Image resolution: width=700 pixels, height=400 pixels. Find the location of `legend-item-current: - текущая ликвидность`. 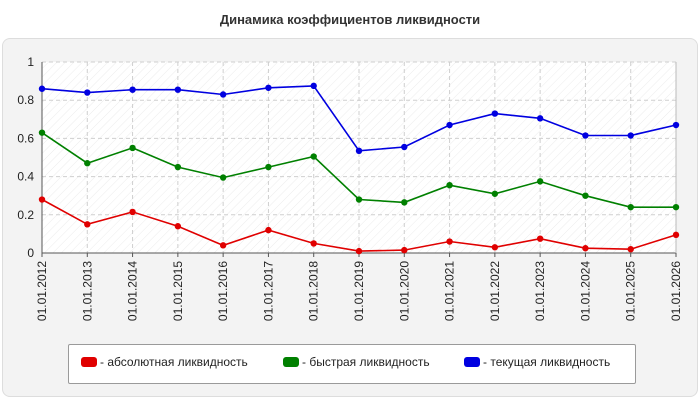

legend-item-current: - текущая ликвидность is located at coordinates (537, 362).